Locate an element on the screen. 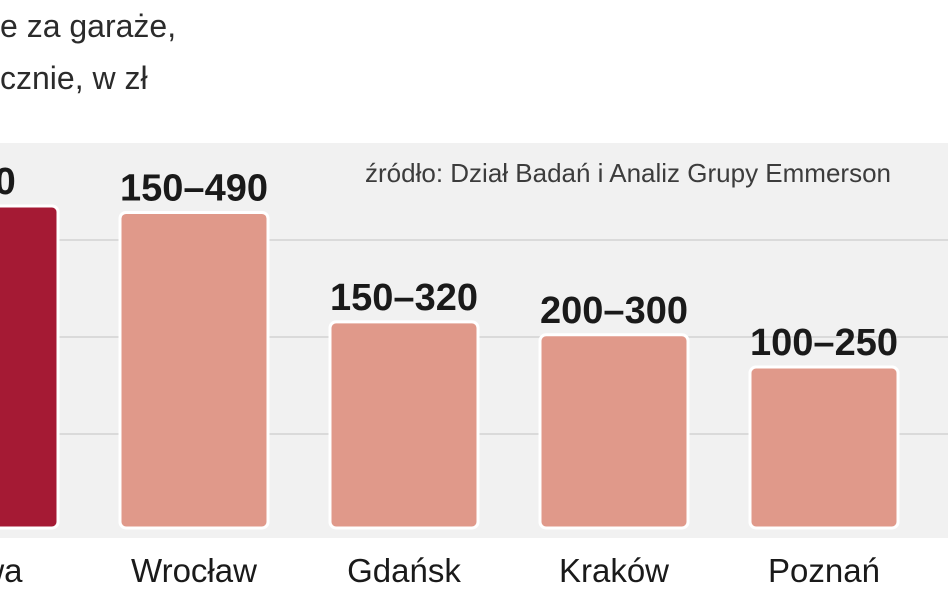  bar-value-label: 500 is located at coordinates (8, 182).